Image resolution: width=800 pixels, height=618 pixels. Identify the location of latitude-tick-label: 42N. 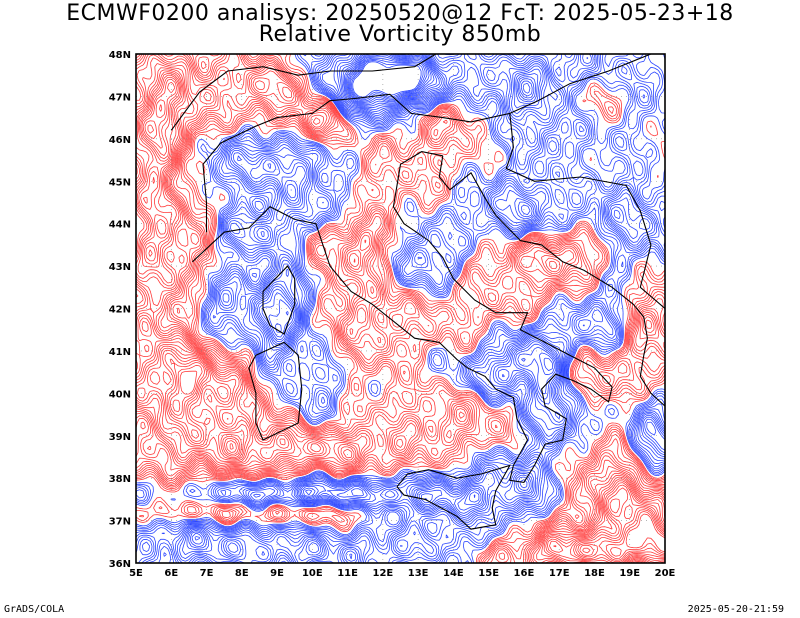
(120, 310).